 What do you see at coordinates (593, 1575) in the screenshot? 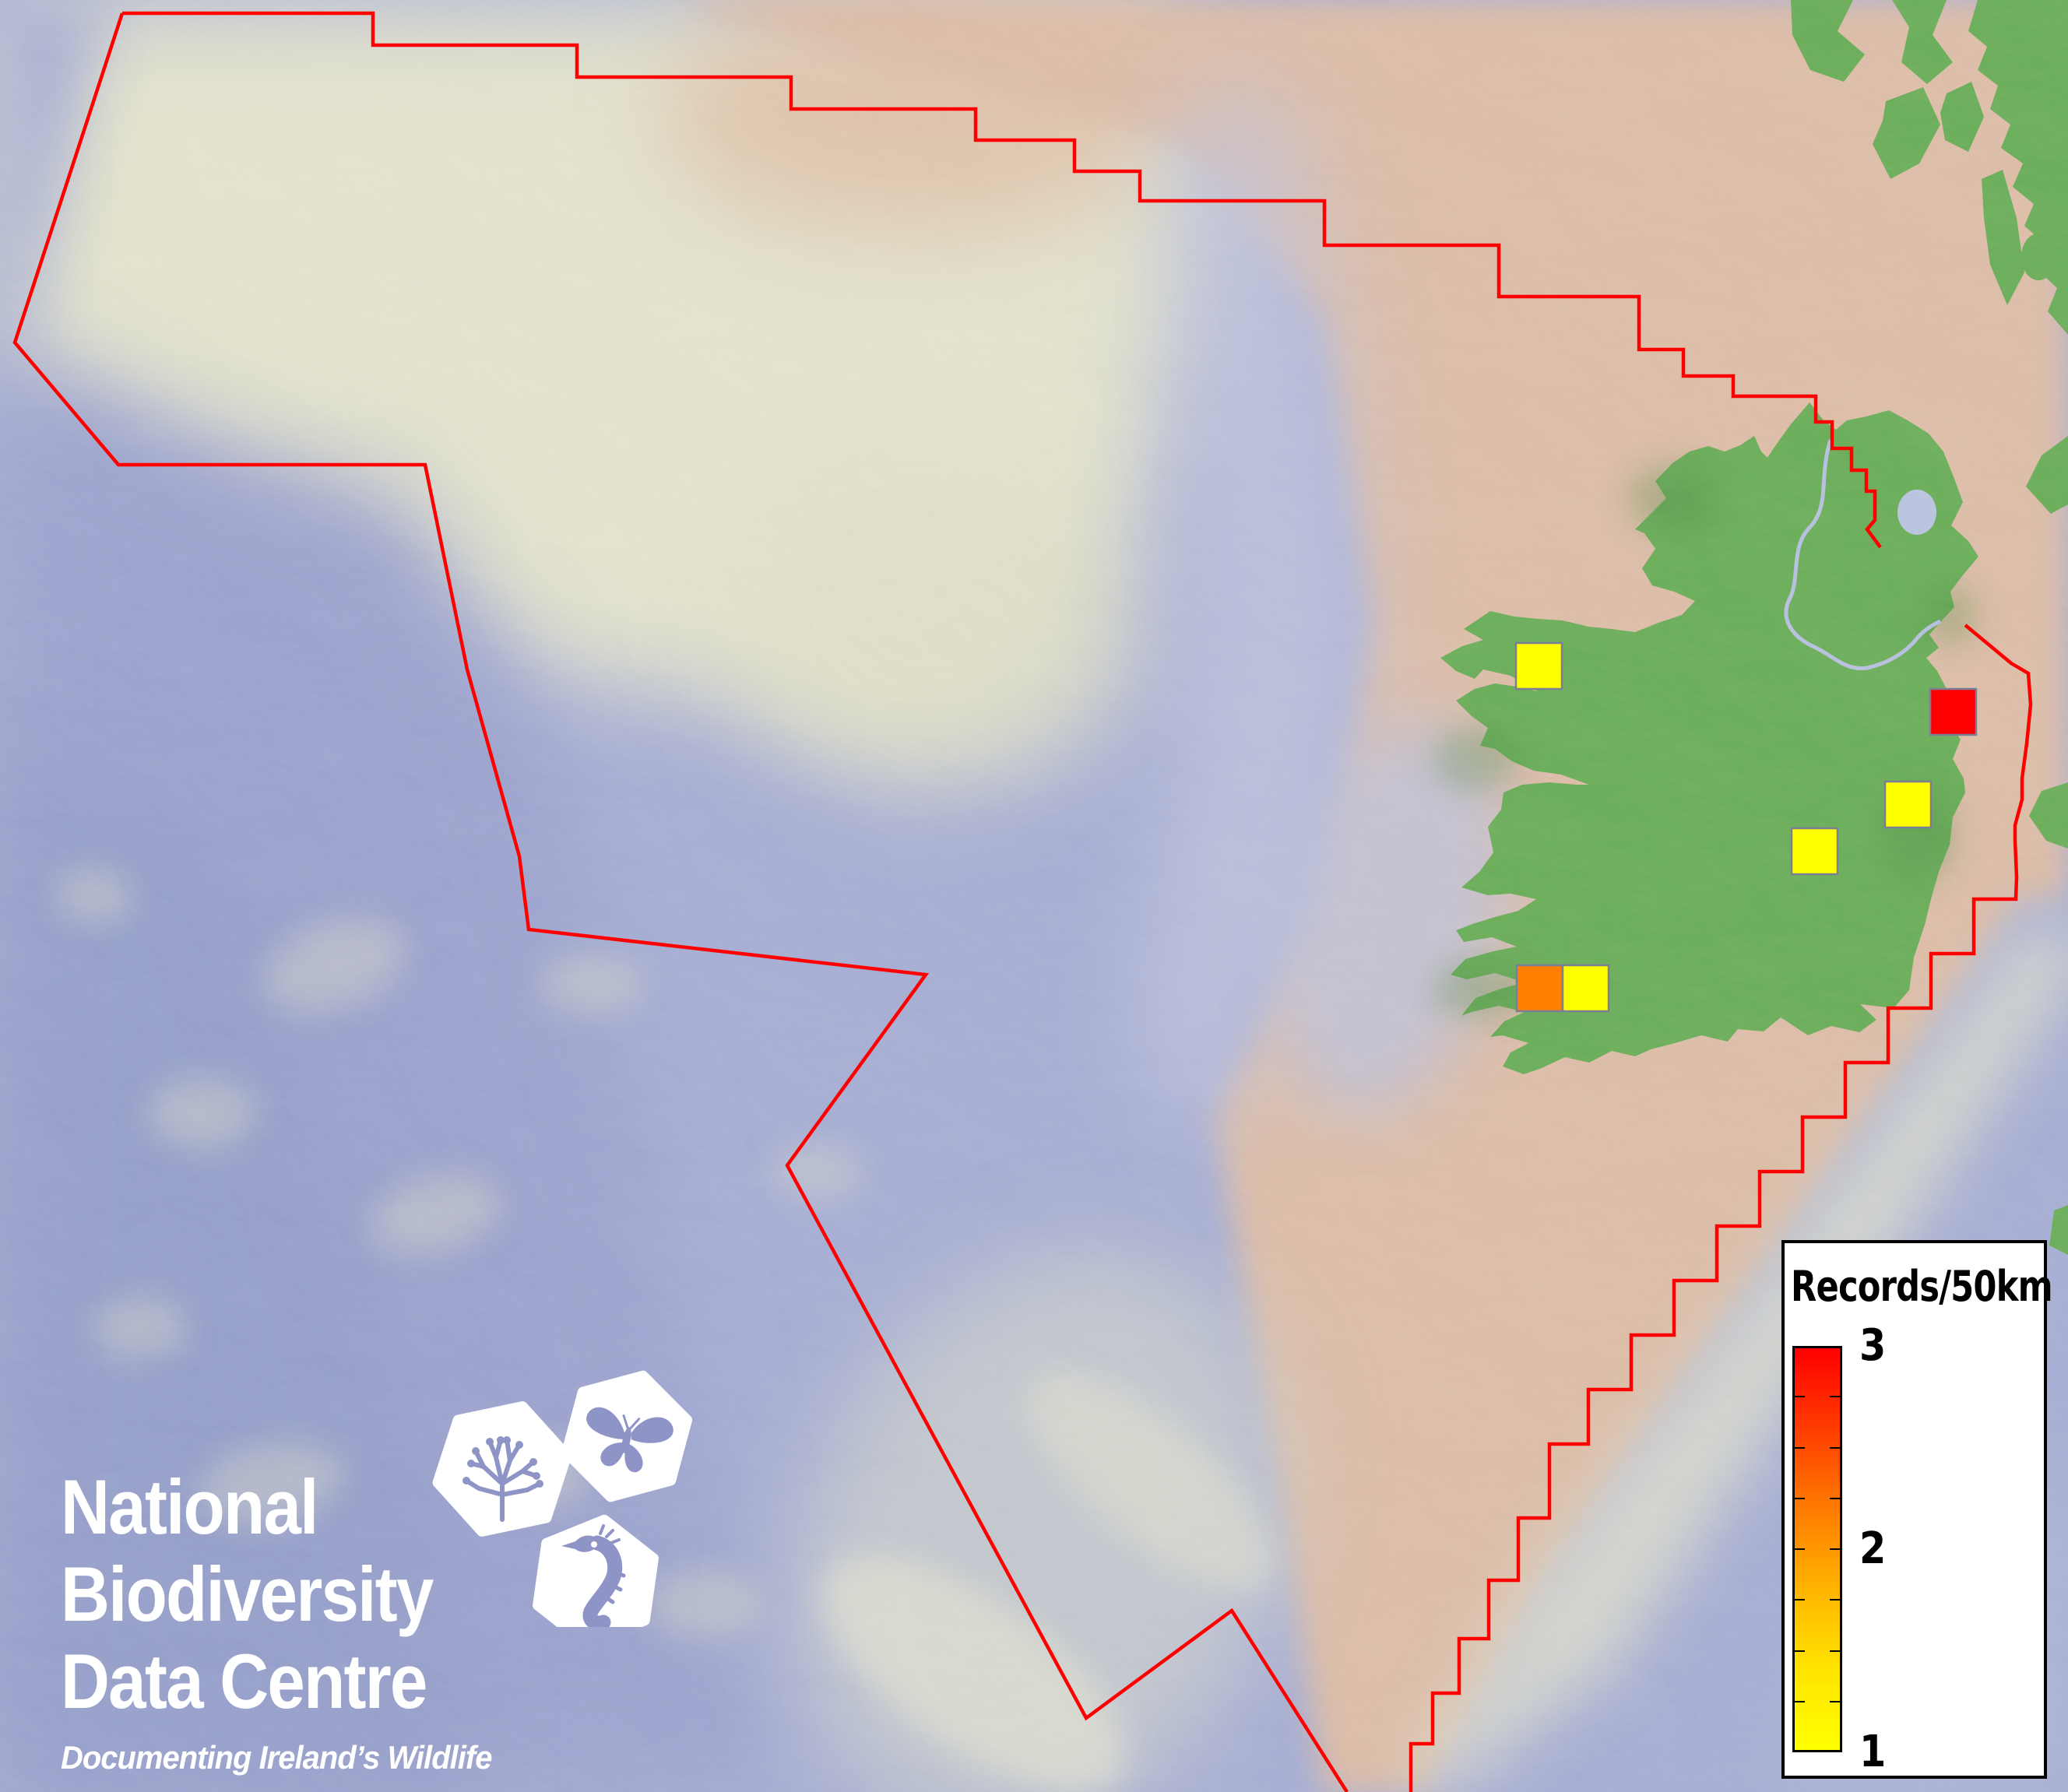
I see `seahorse-icon` at bounding box center [593, 1575].